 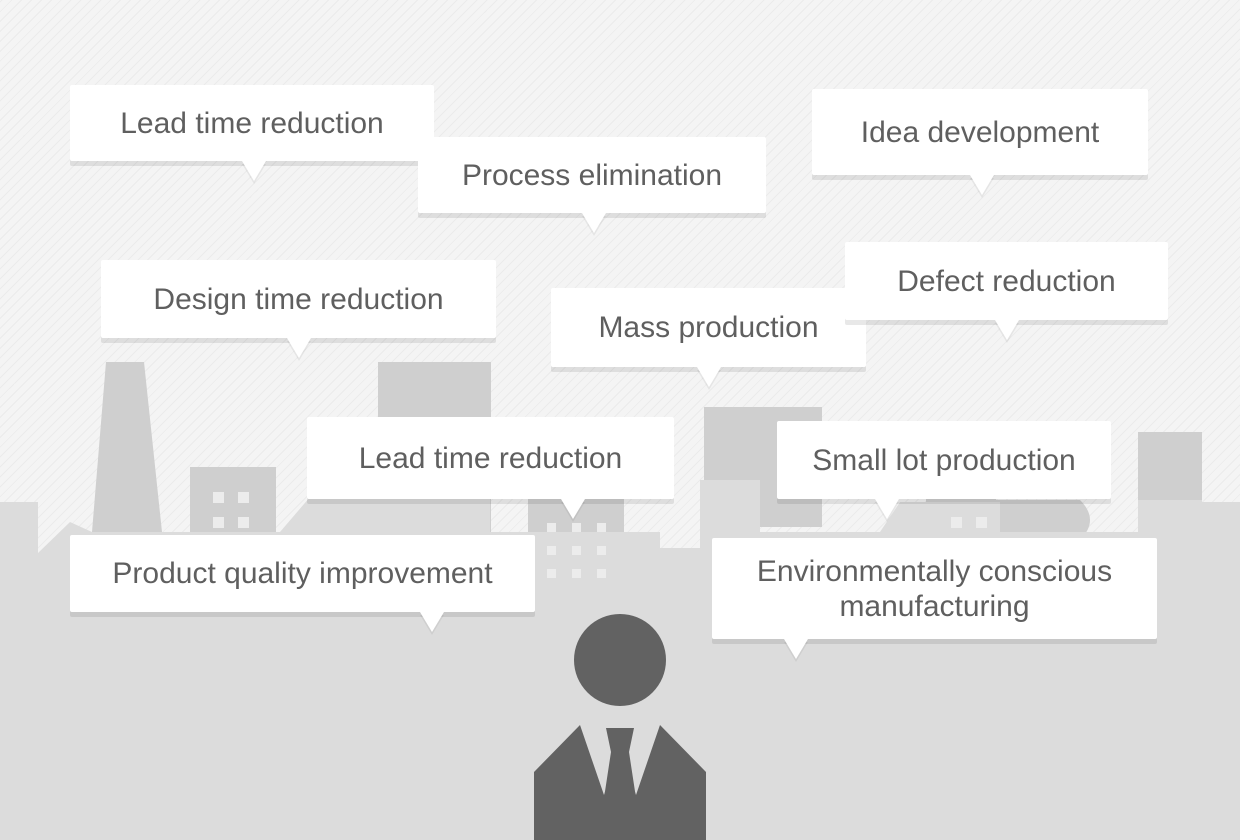 What do you see at coordinates (620, 660) in the screenshot?
I see `person-head` at bounding box center [620, 660].